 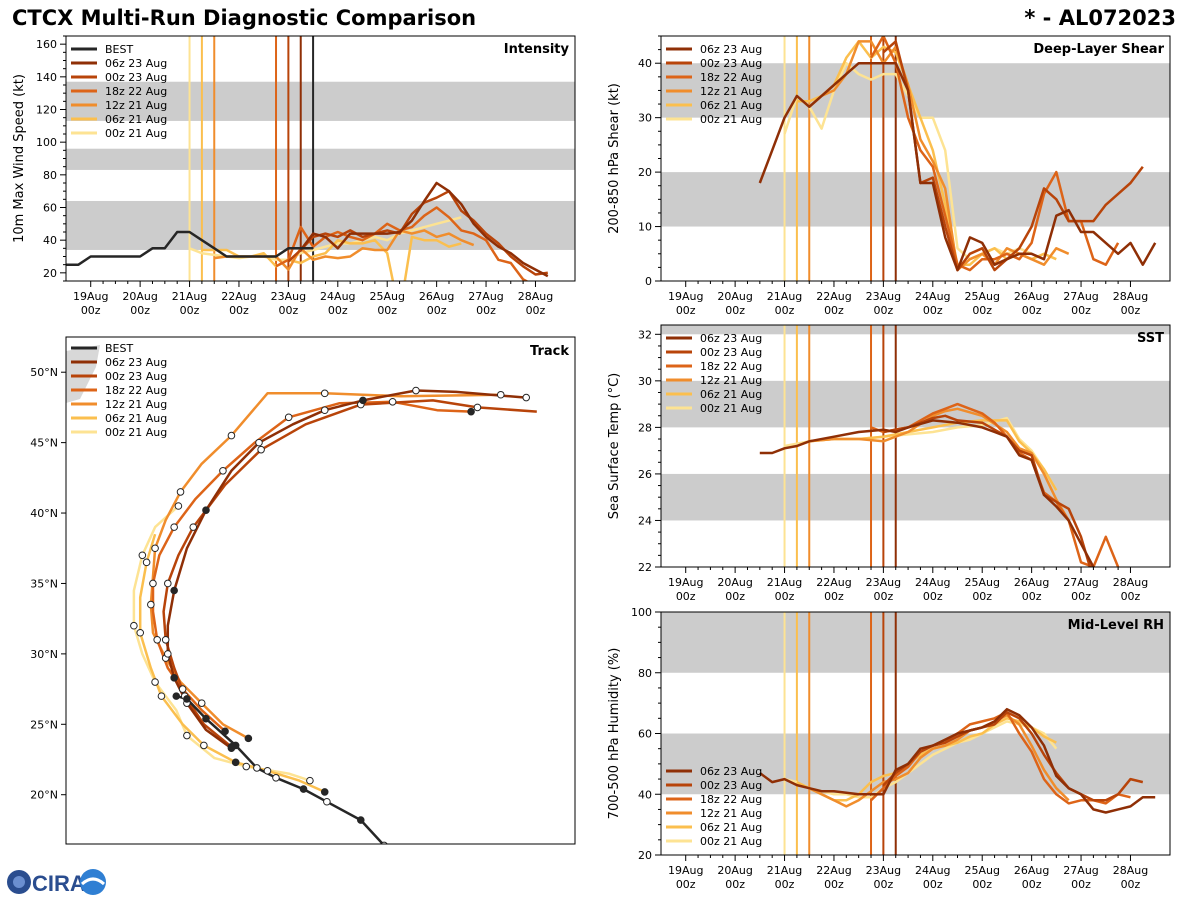 I want to click on intensity-legend-label-best: BEST, so click(x=119, y=49).